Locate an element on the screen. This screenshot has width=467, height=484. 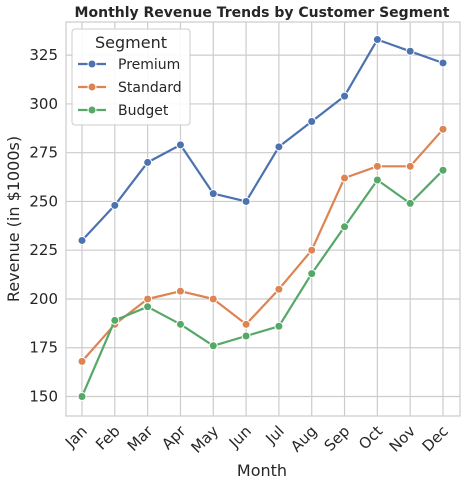
legend-title: Segment is located at coordinates (131, 42).